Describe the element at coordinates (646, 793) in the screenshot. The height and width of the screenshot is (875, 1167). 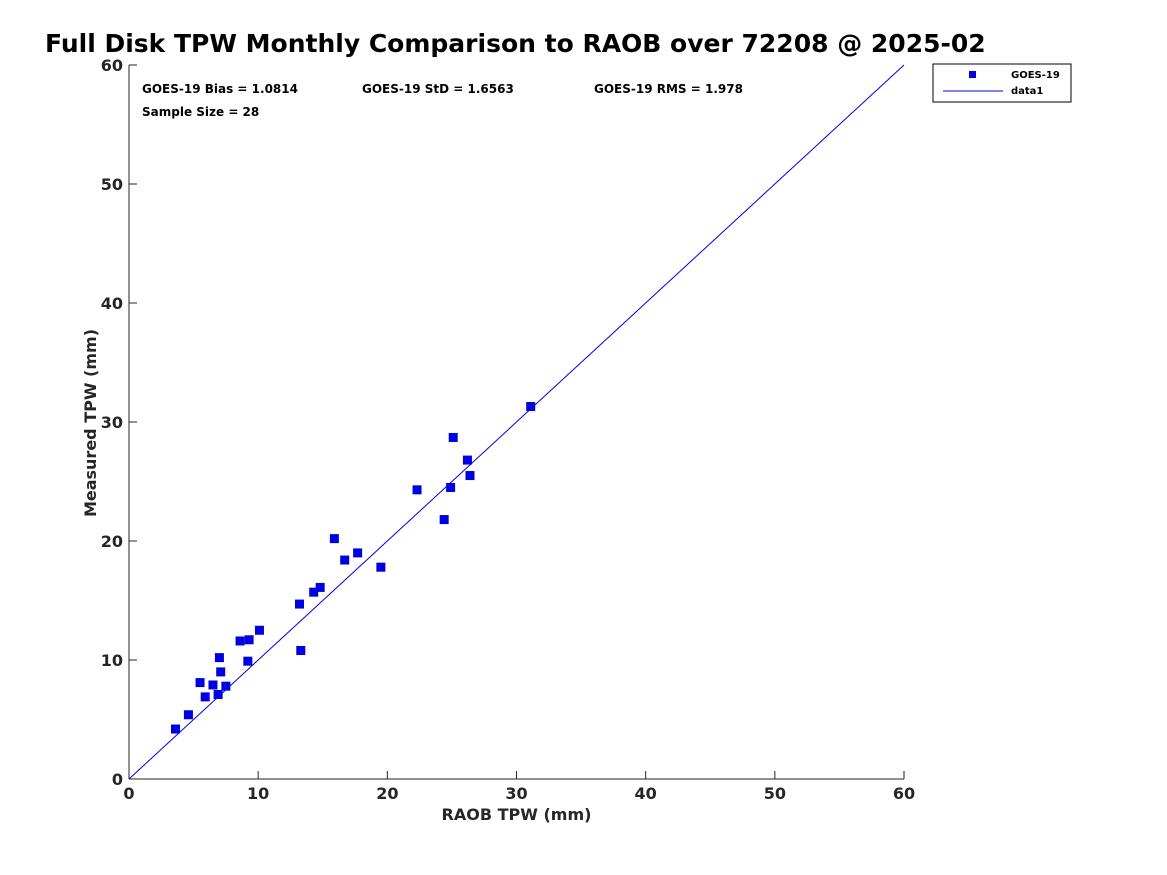
I see `x-tick-label: 40` at that location.